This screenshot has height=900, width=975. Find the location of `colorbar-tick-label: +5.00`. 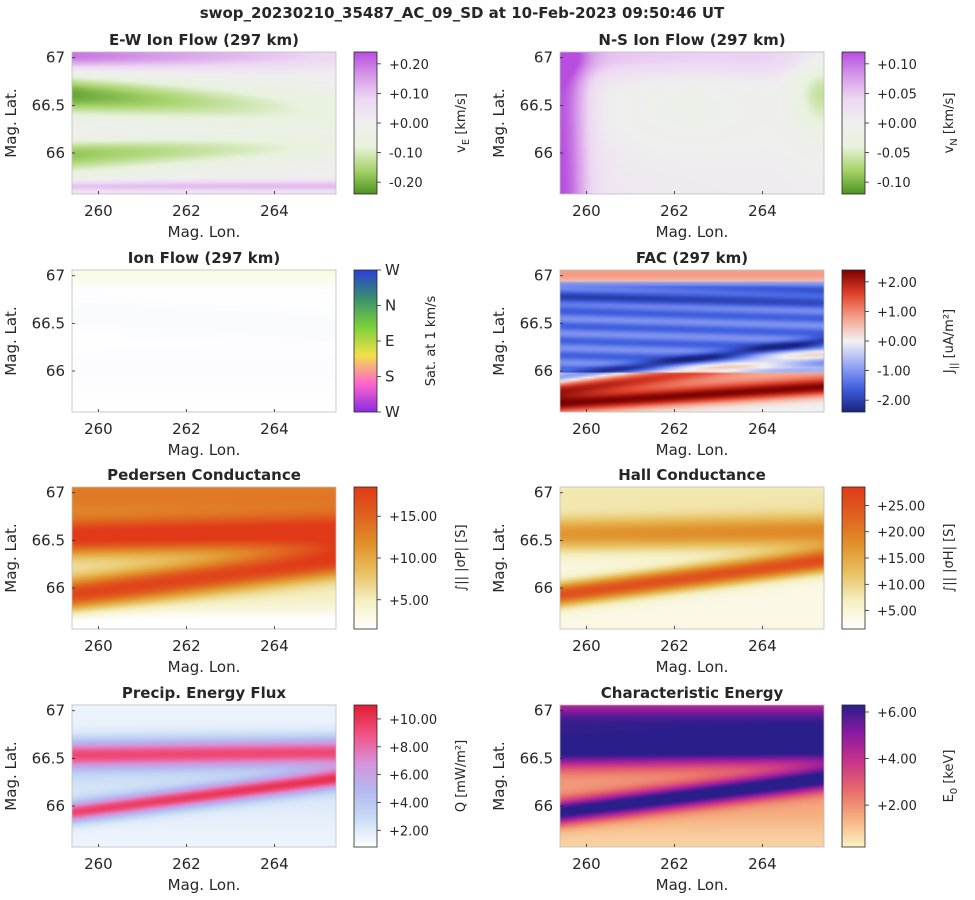

colorbar-tick-label: +5.00 is located at coordinates (409, 601).